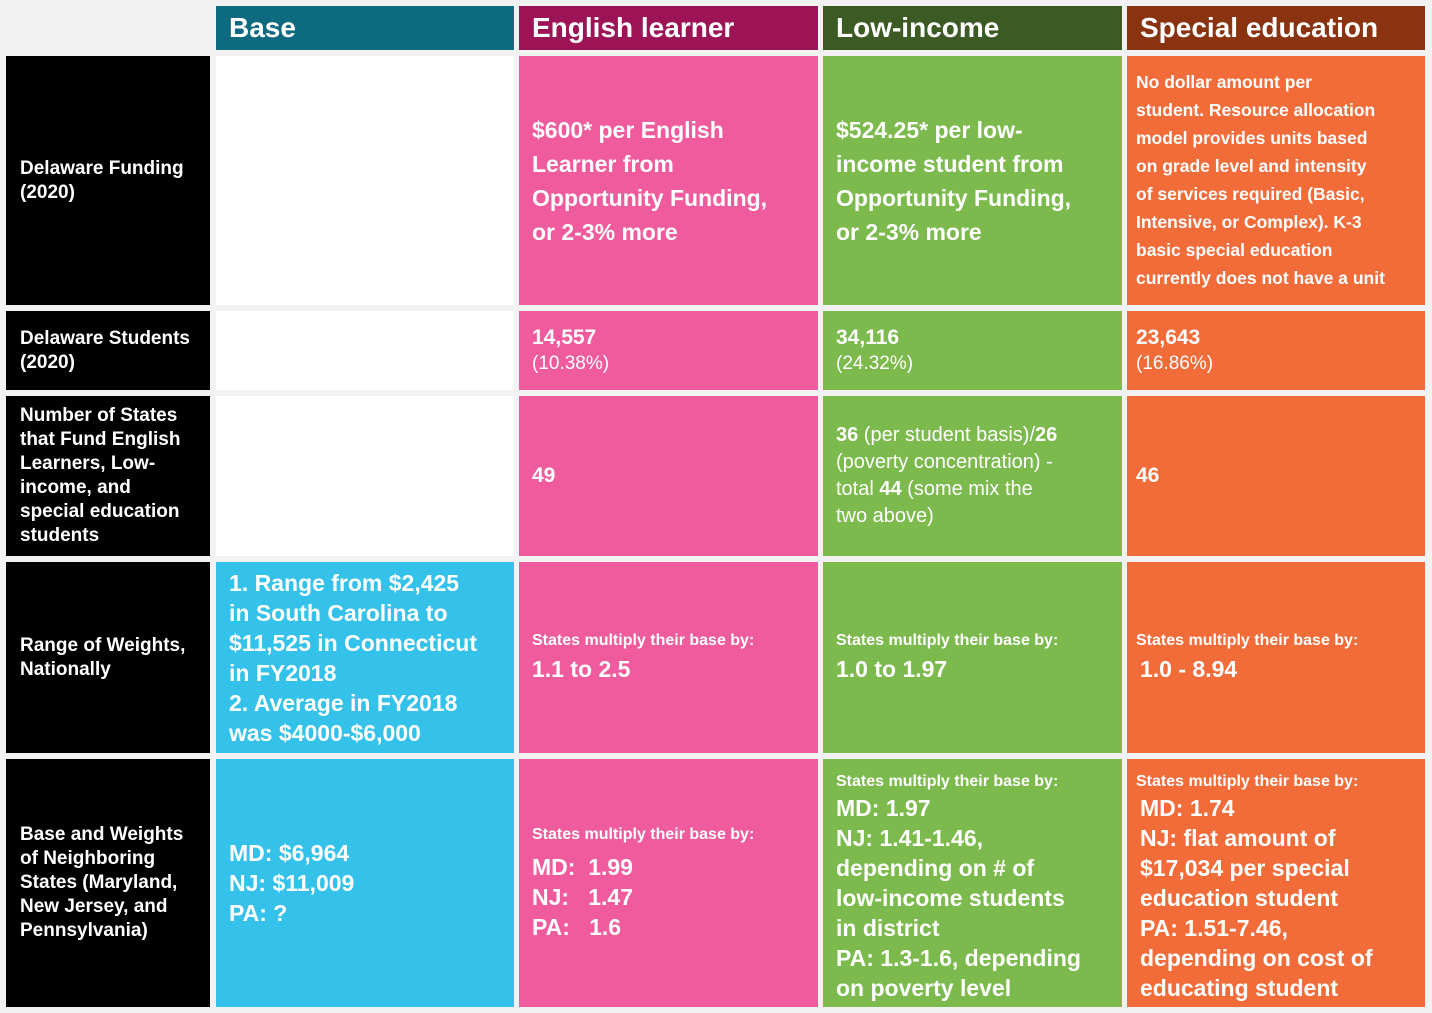  I want to click on low-income-students-cell: 34,116 (24.32%), so click(972, 350).